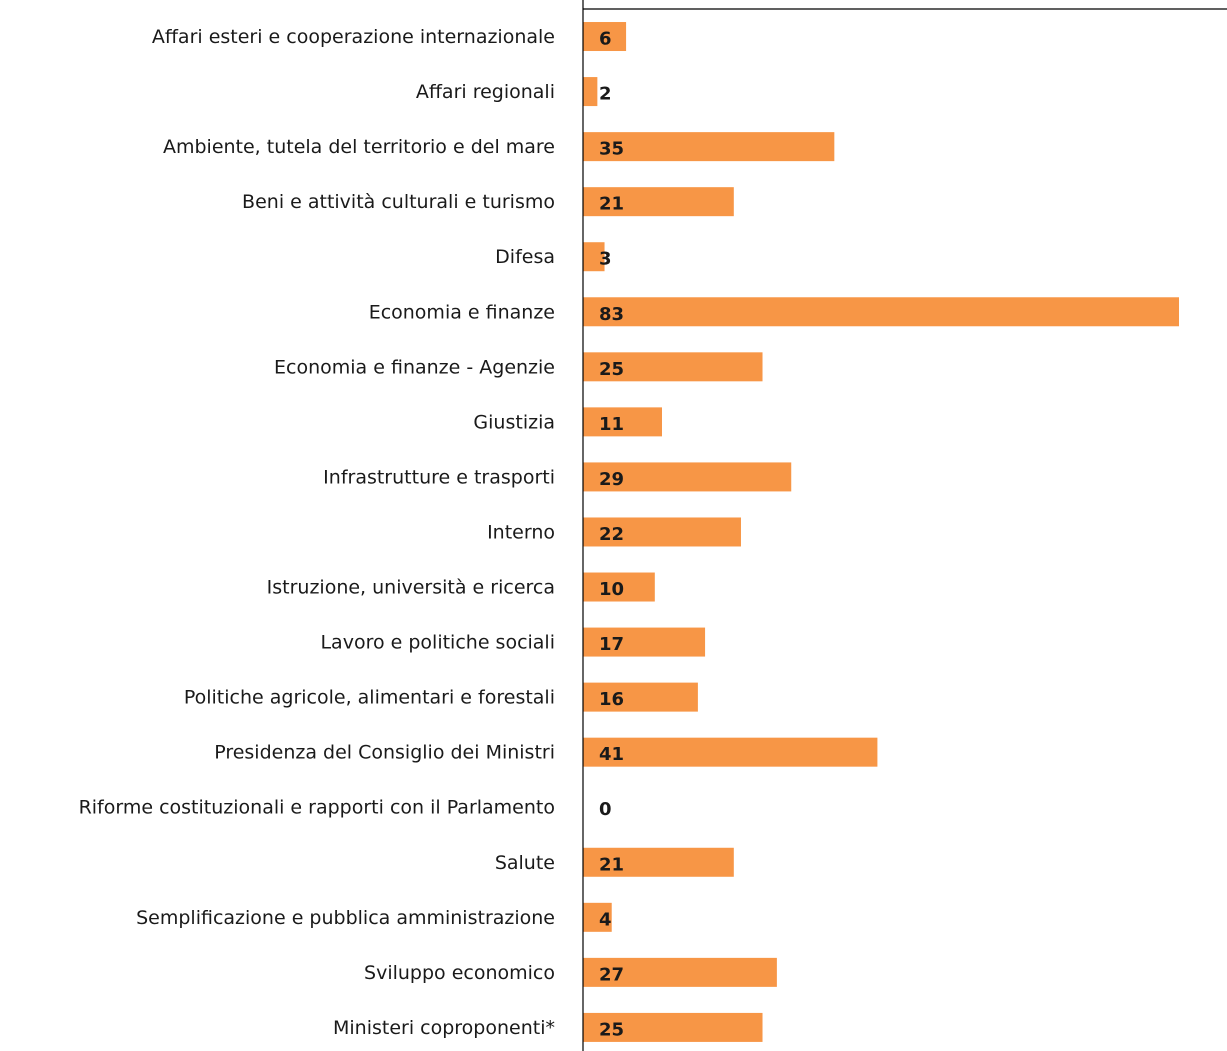 This screenshot has width=1227, height=1051. Describe the element at coordinates (590, 92) in the screenshot. I see `bar-affari-regionali` at that location.